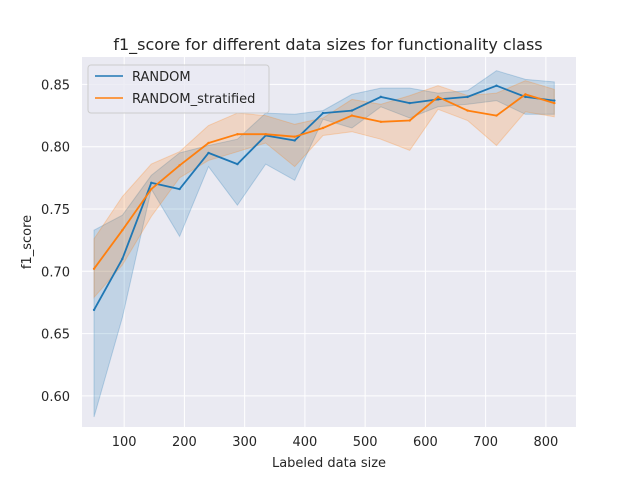  What do you see at coordinates (124, 442) in the screenshot?
I see `x-tick-label: 100` at bounding box center [124, 442].